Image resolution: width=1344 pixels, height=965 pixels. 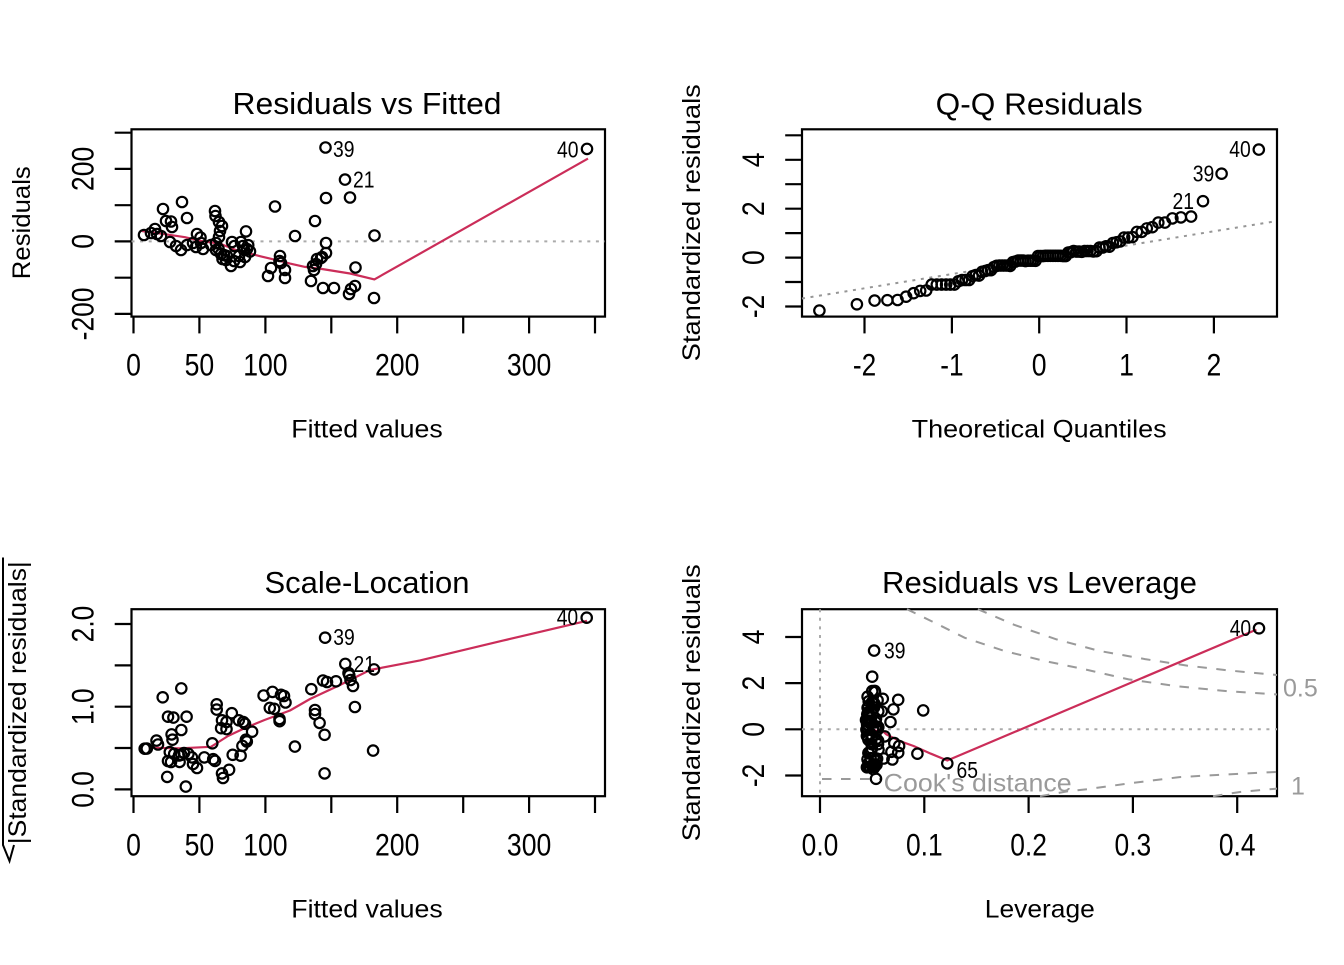 I want to click on svg-text: 0.2, so click(x=1028, y=844).